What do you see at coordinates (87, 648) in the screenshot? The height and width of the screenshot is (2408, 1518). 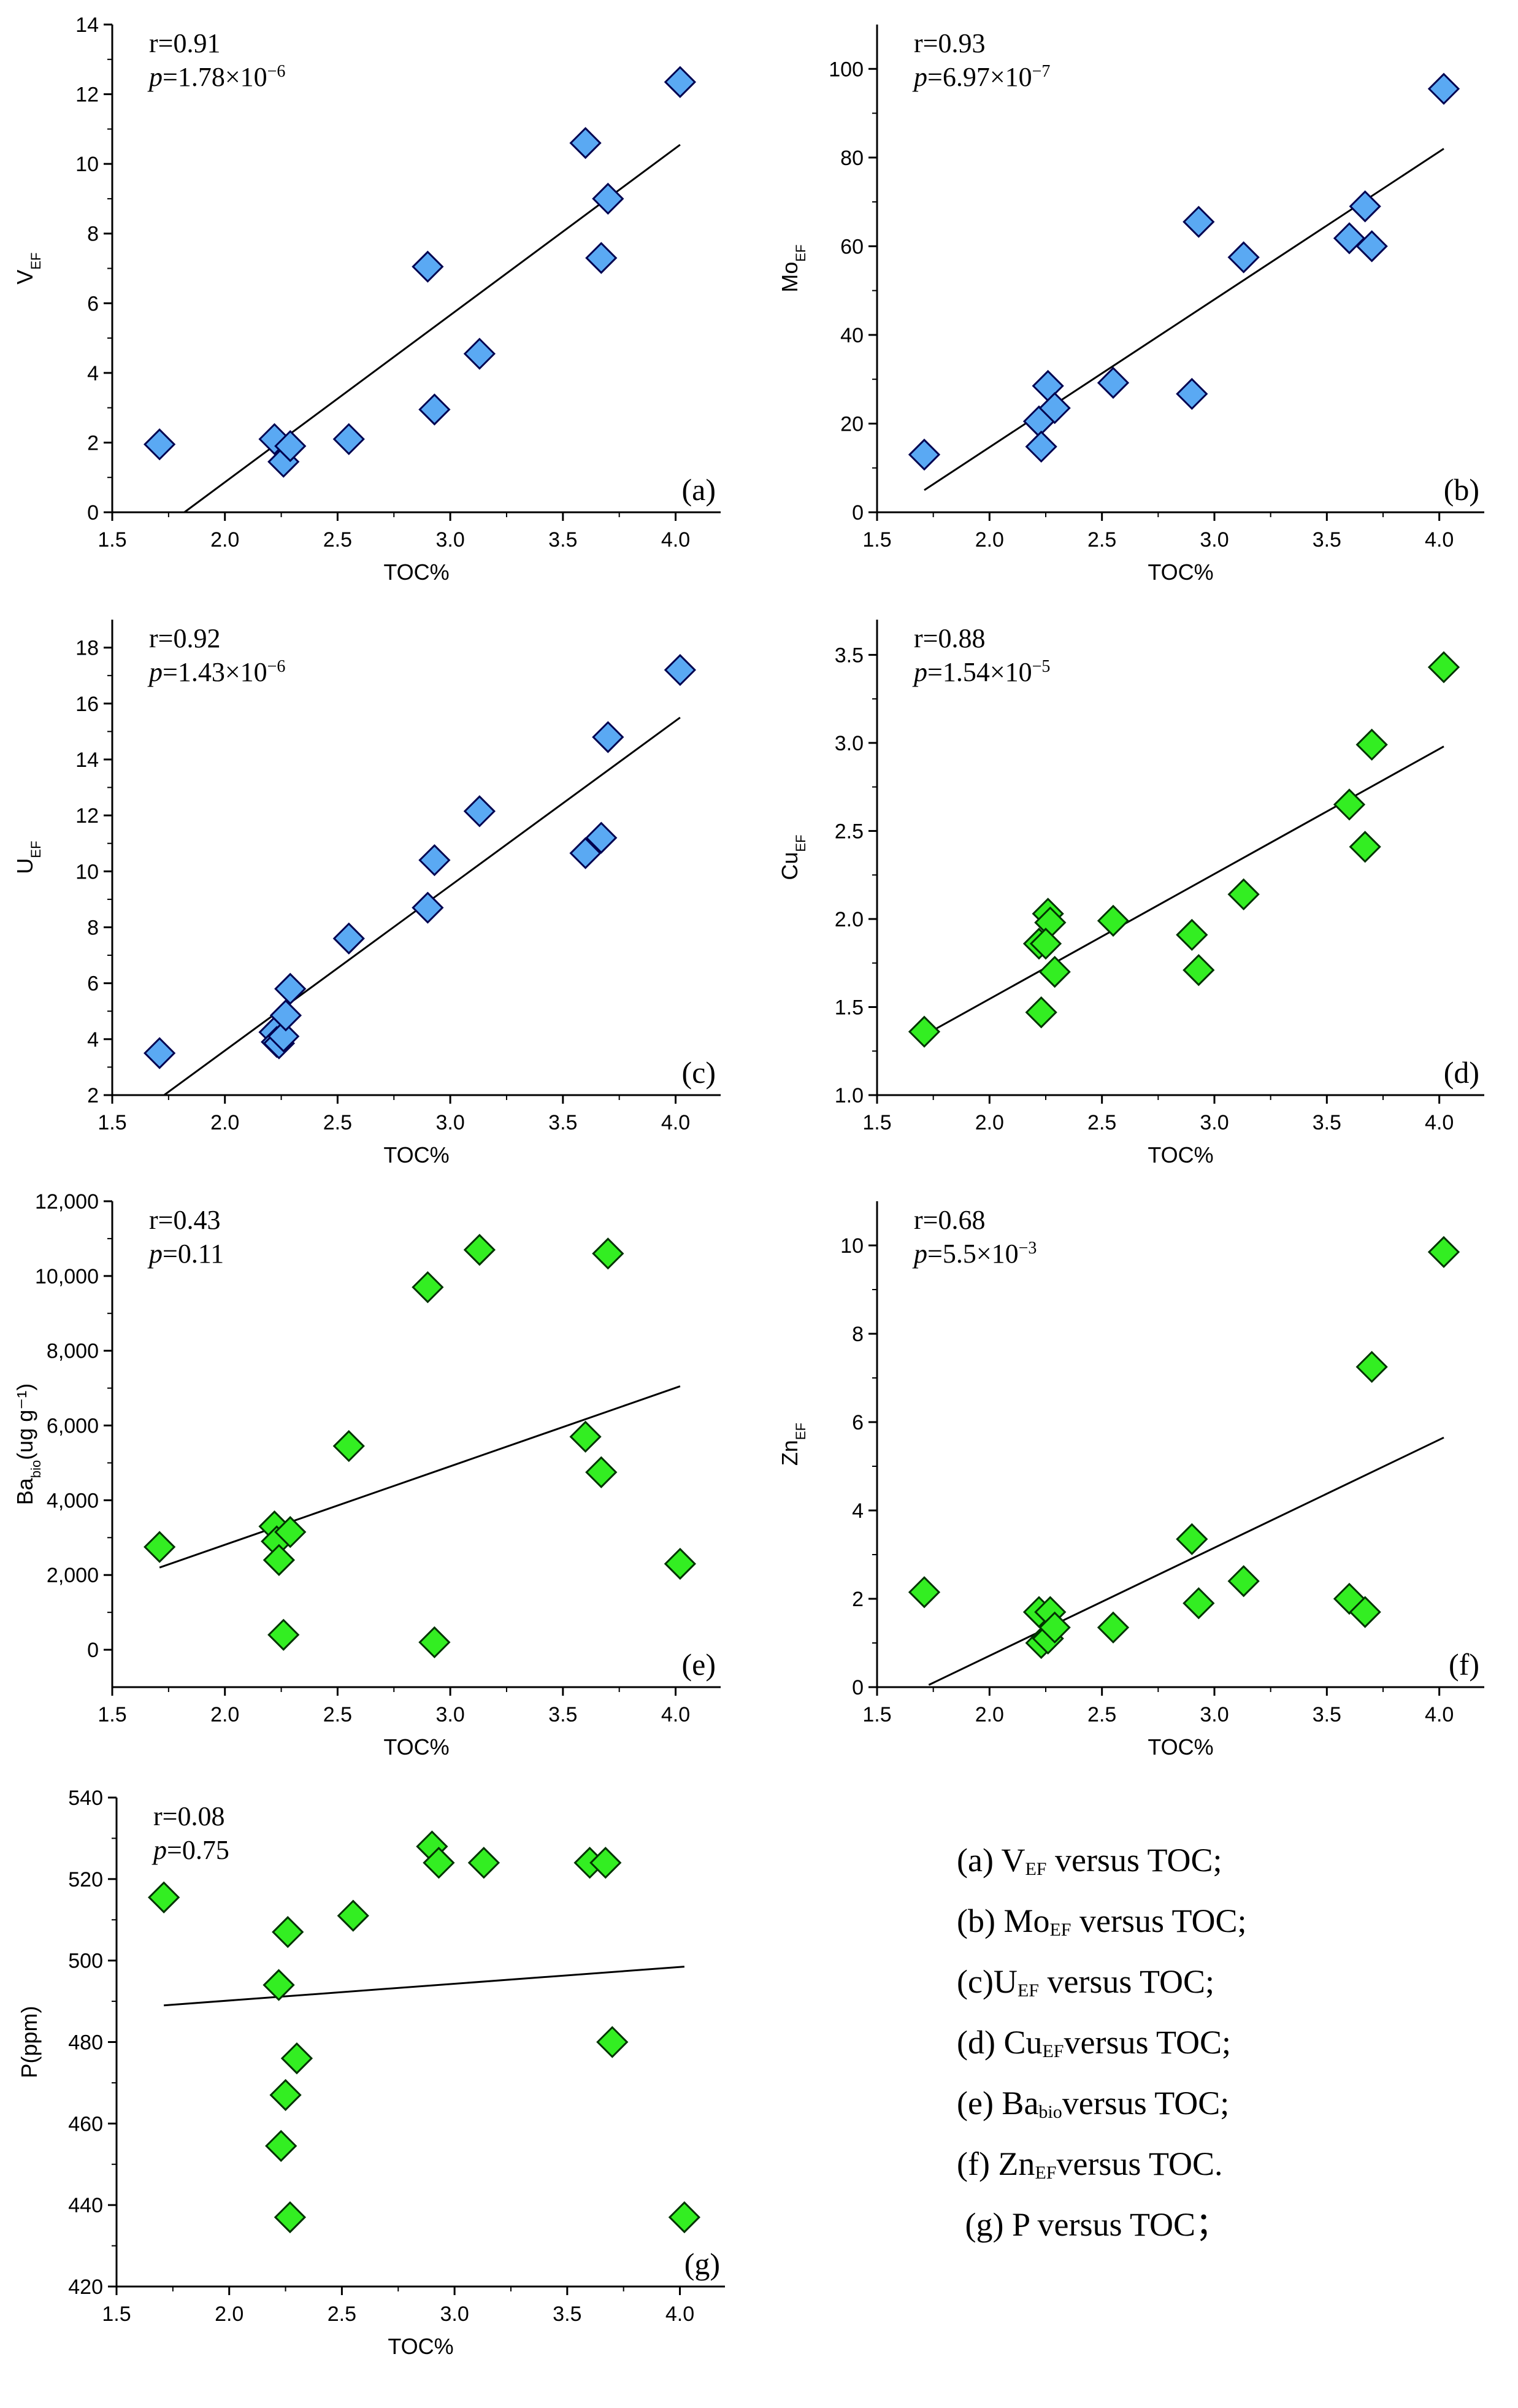 I see `y-tick-label: 18` at bounding box center [87, 648].